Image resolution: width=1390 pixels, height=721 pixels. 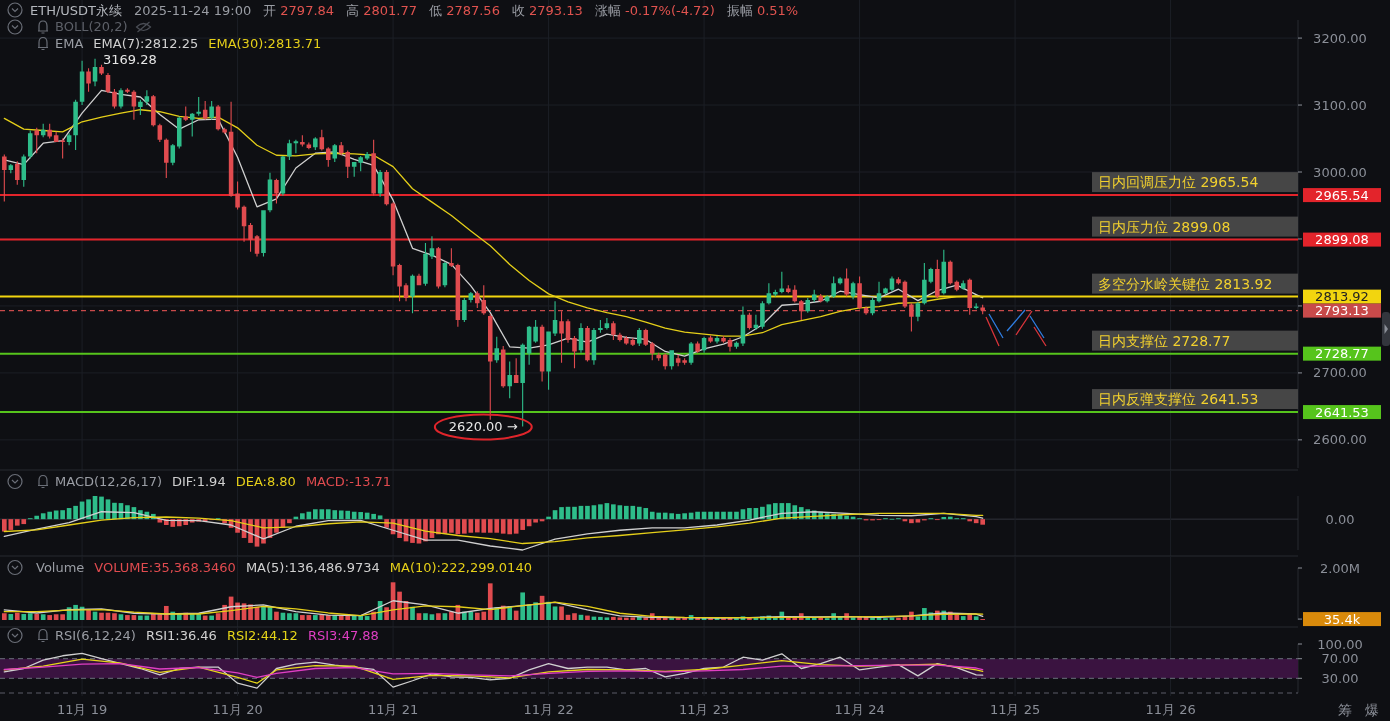 I want to click on series-label: RSI2:44.12, so click(x=262, y=635).